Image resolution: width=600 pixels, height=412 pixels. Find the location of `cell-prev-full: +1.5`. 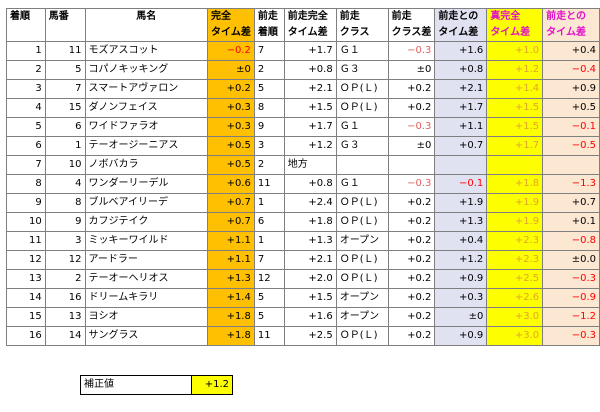

cell-prev-full: +1.5 is located at coordinates (310, 108).